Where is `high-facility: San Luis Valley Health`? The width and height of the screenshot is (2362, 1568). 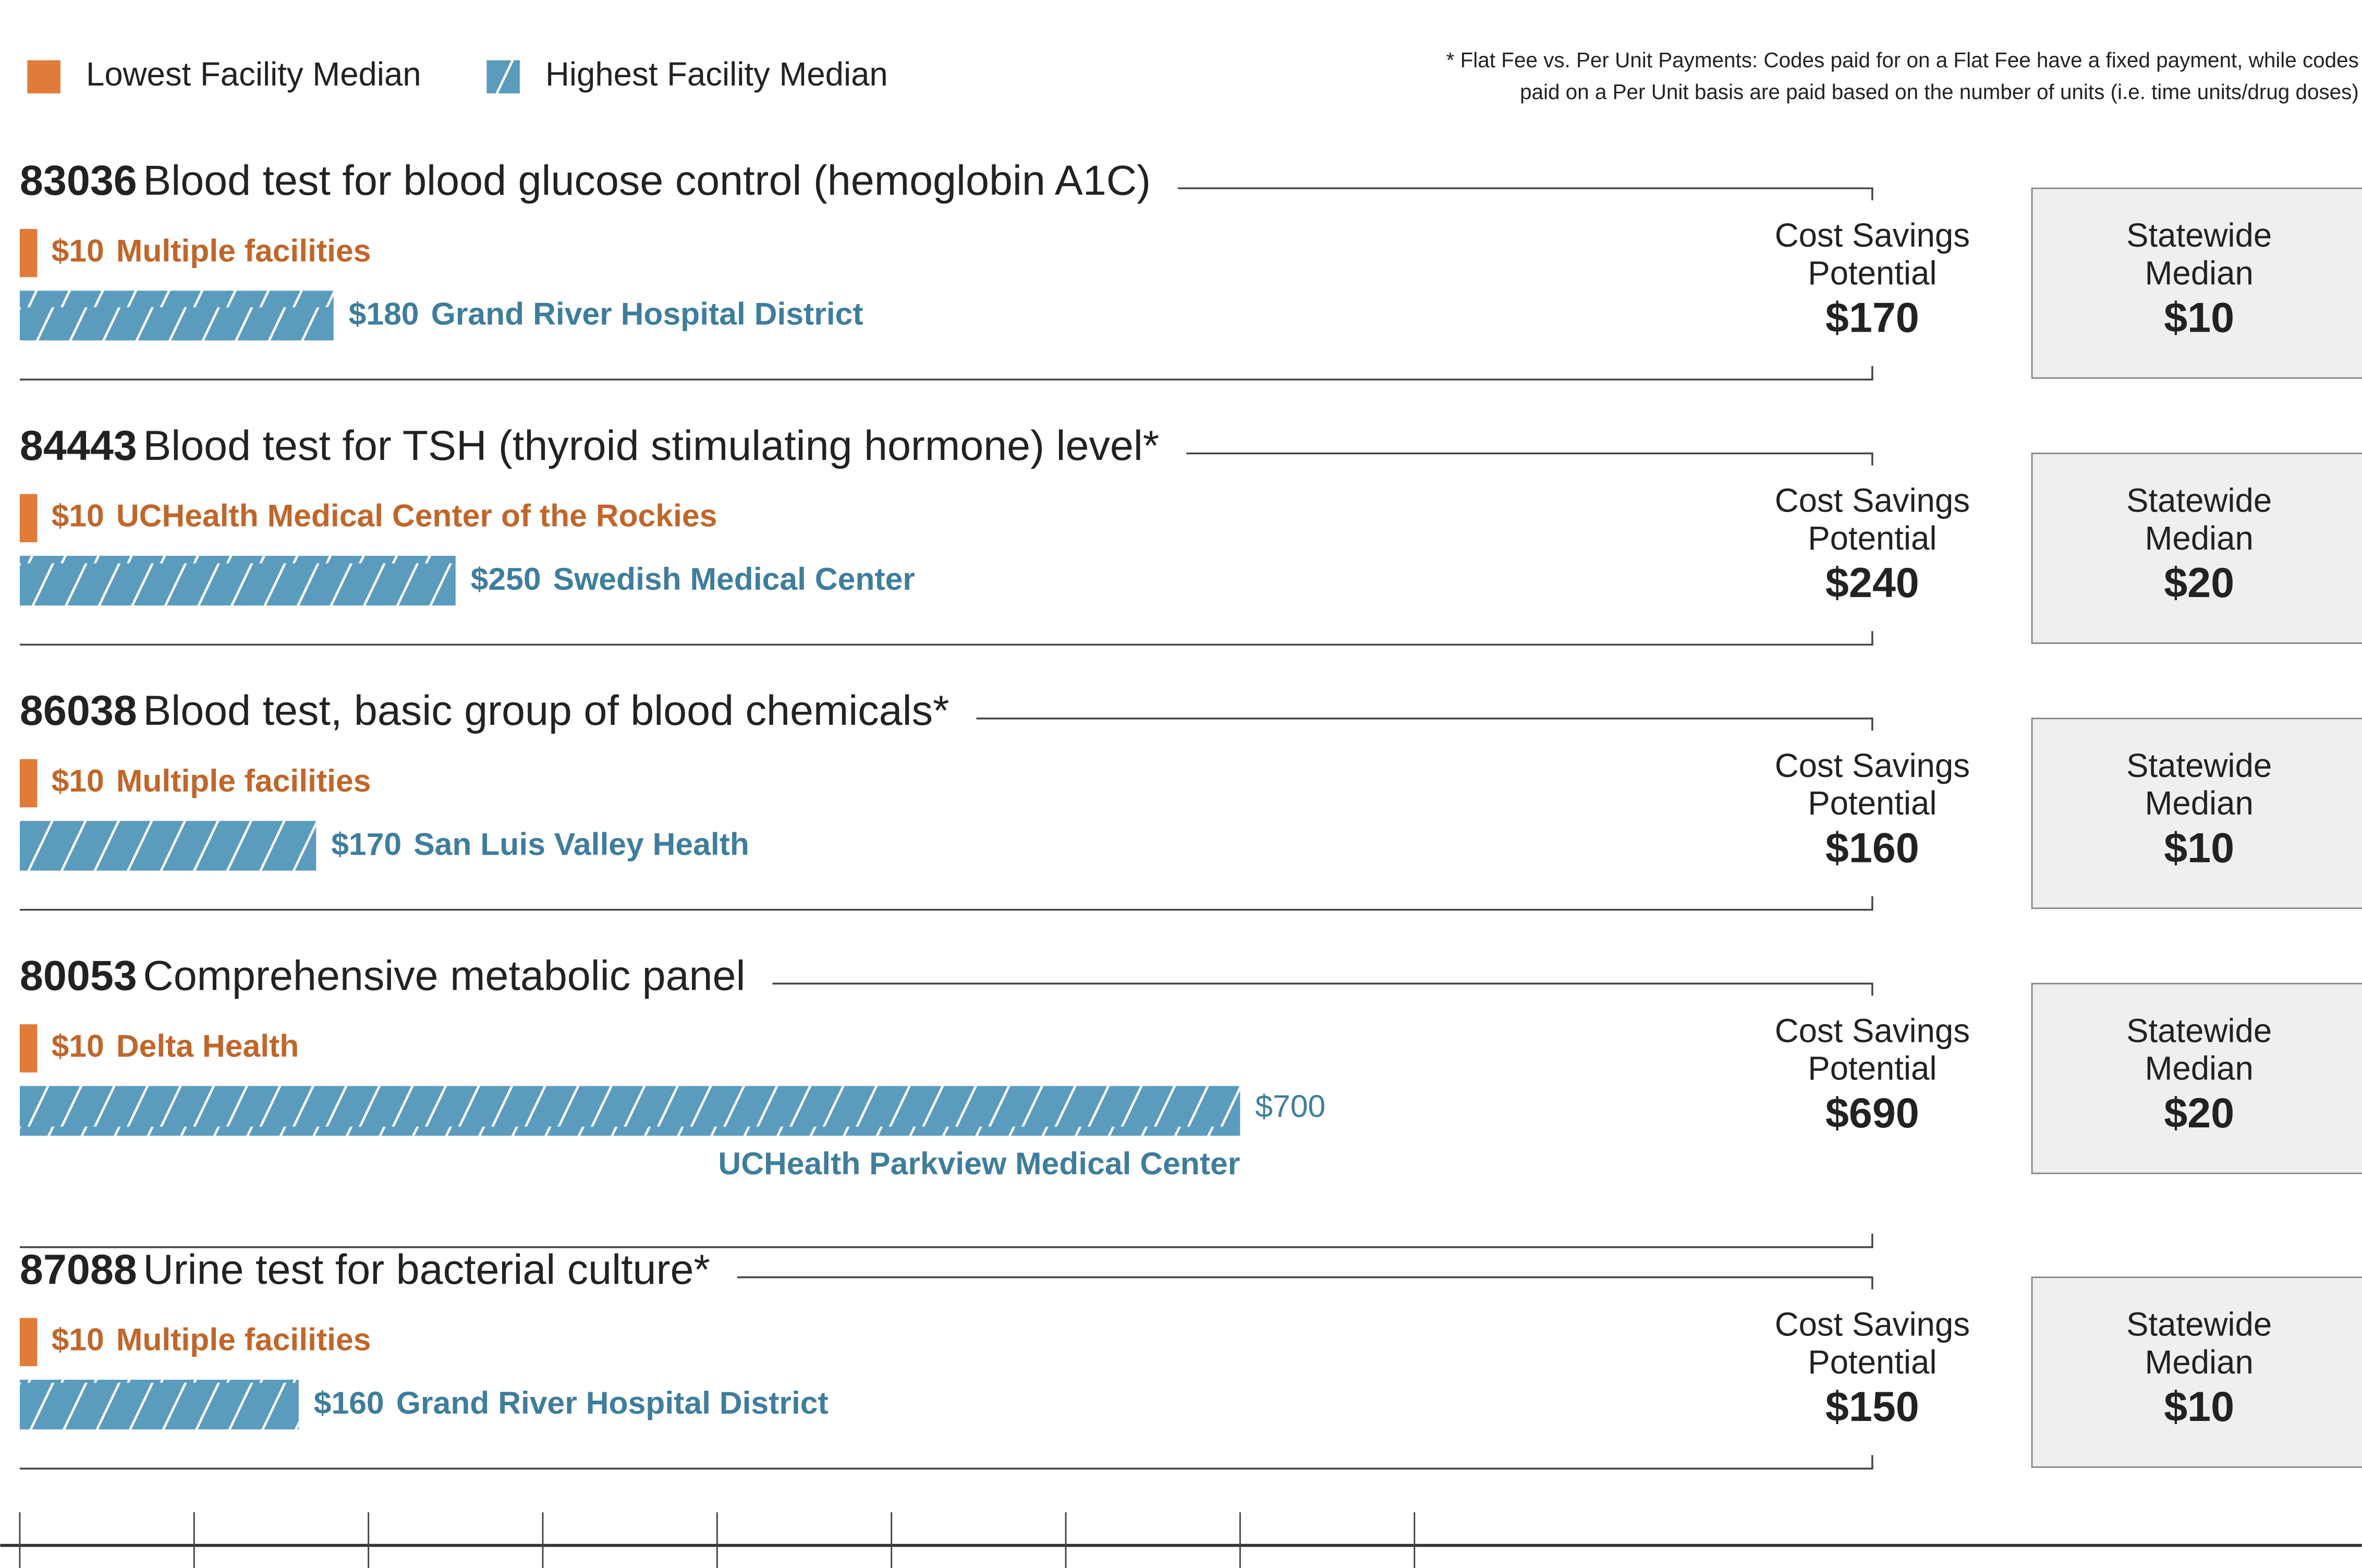
high-facility: San Luis Valley Health is located at coordinates (581, 843).